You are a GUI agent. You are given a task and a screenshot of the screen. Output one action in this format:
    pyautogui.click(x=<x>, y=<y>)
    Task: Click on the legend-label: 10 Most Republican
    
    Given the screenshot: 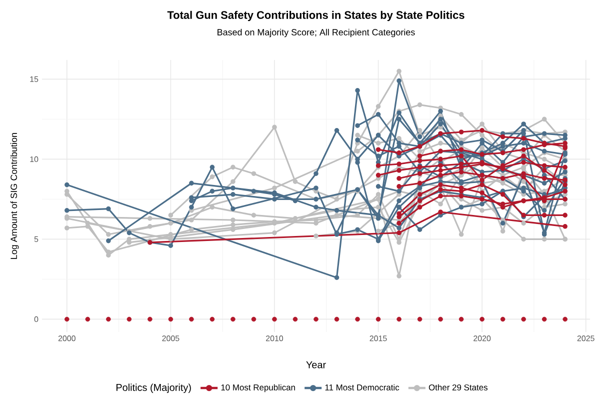 What is the action you would take?
    pyautogui.click(x=258, y=388)
    